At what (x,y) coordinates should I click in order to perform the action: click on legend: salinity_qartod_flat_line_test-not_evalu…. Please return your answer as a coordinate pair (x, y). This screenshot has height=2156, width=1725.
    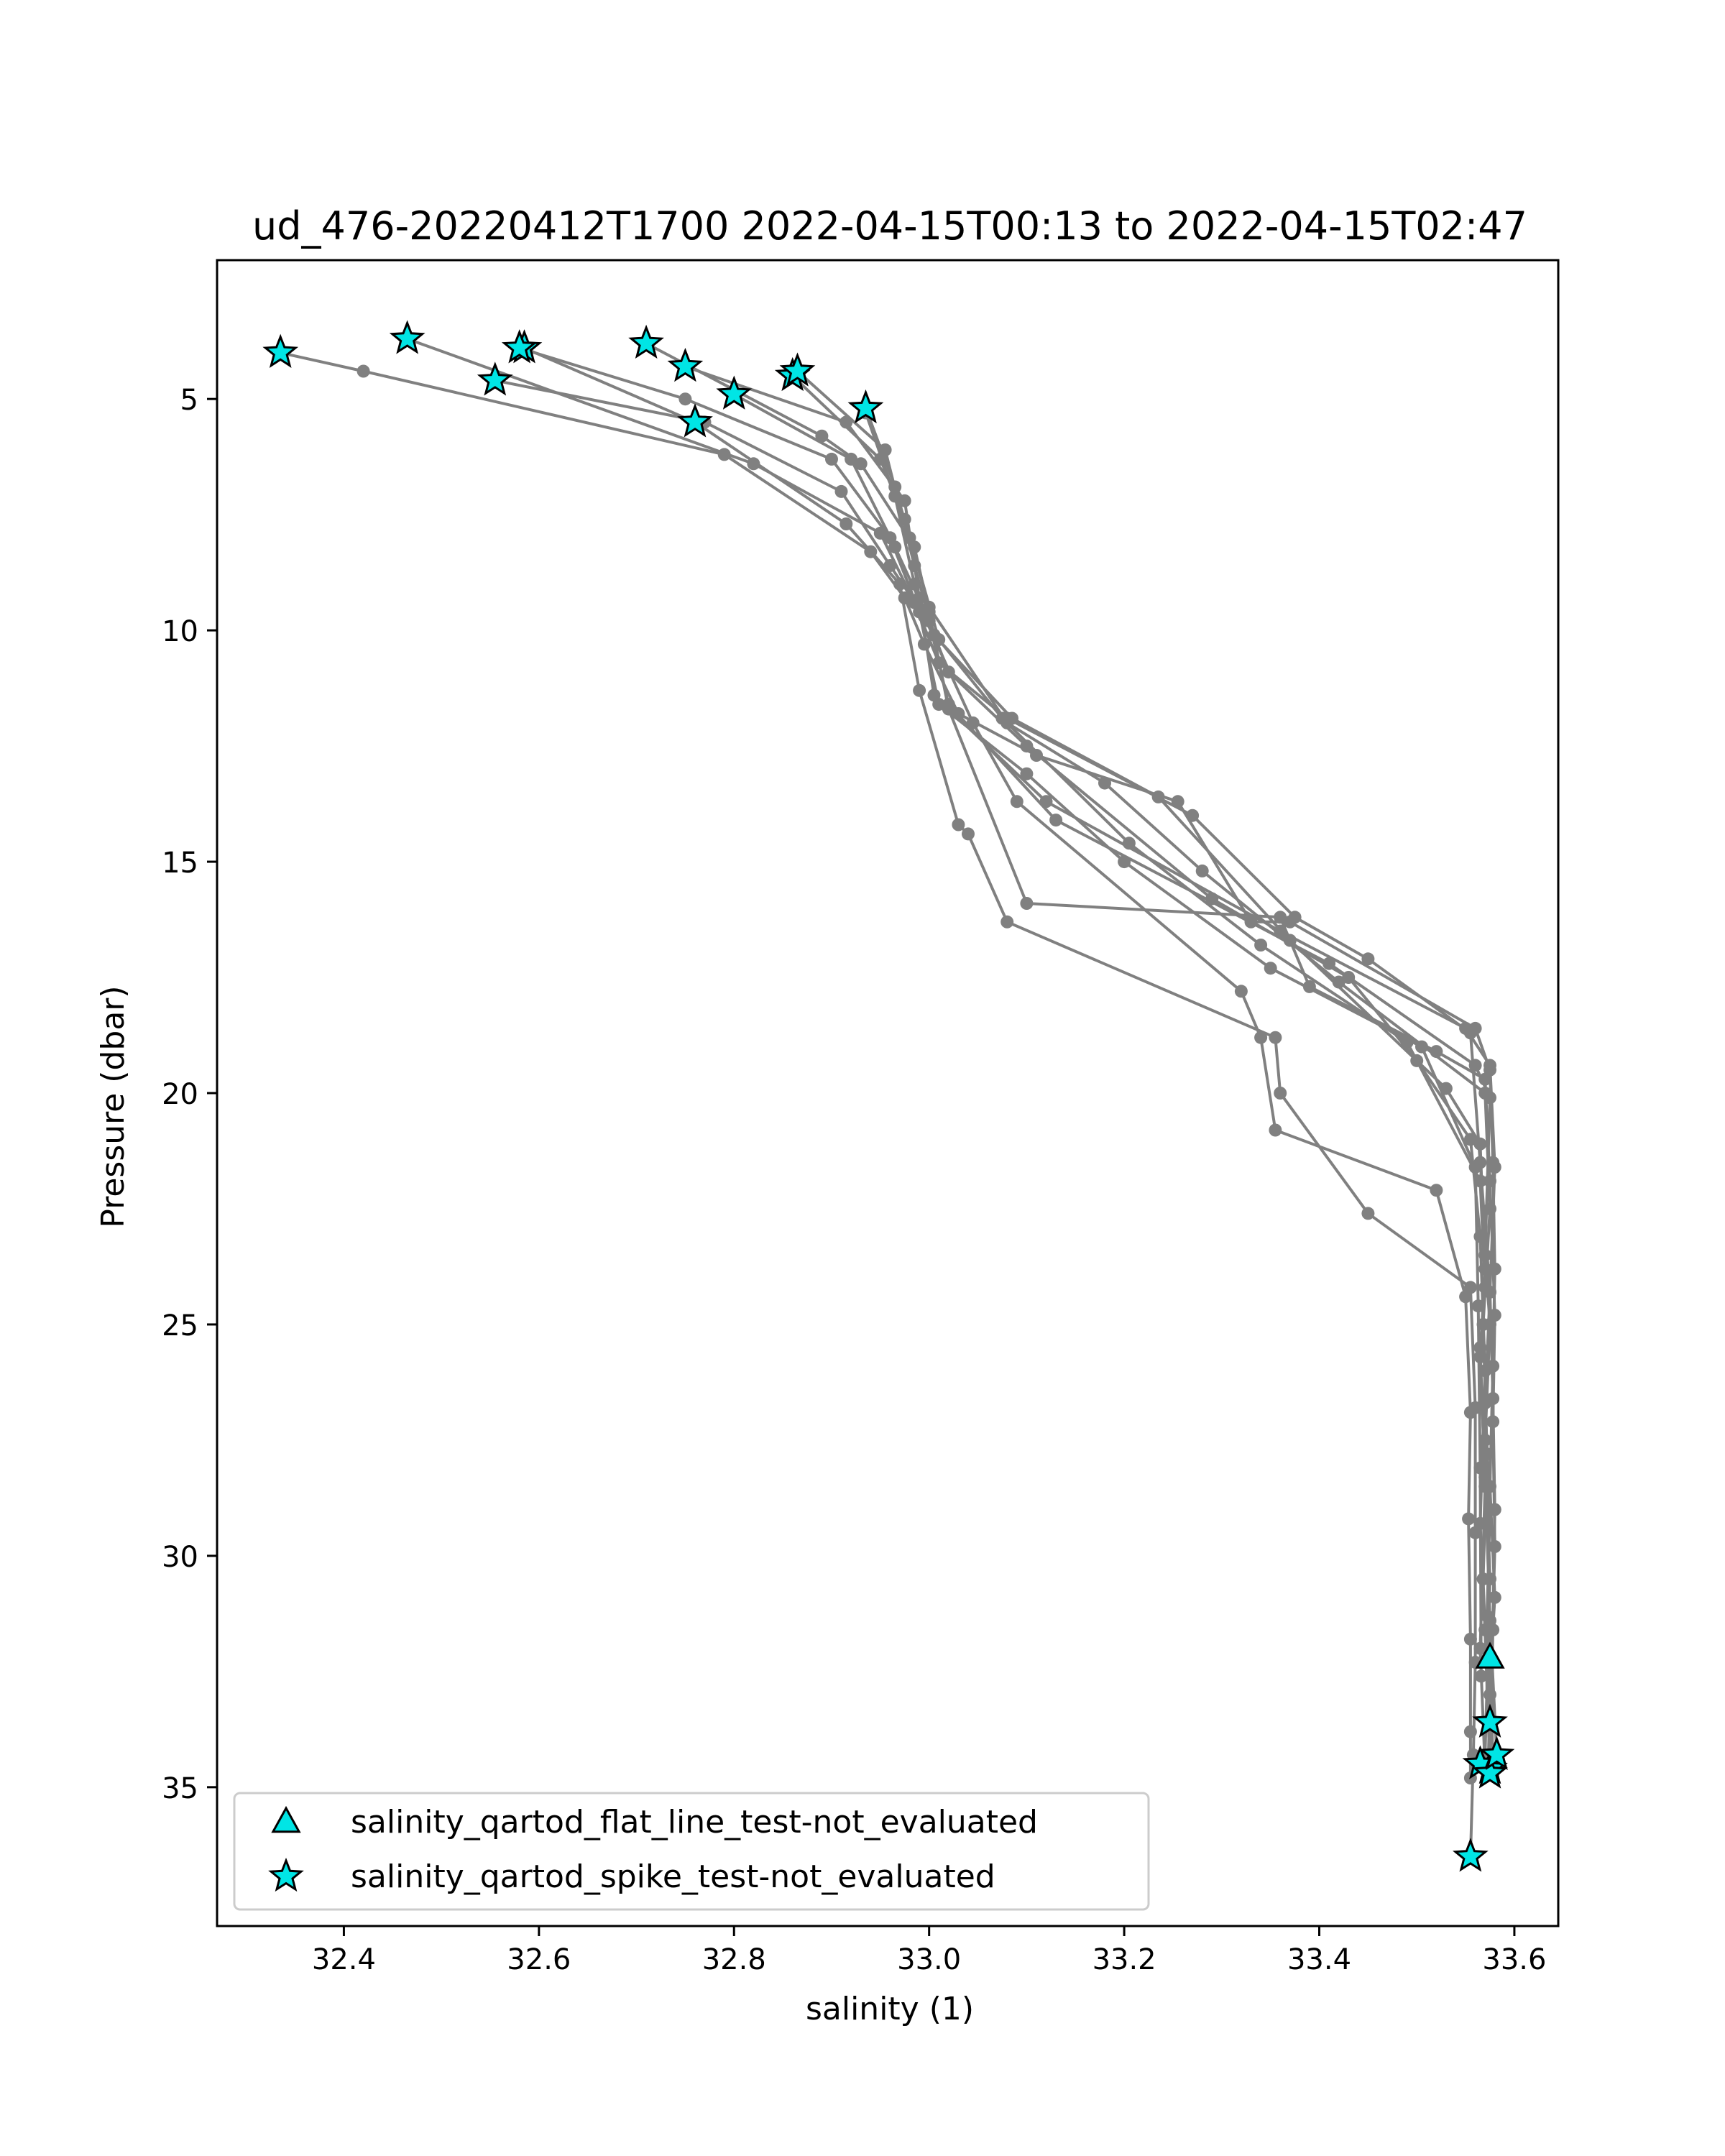
    Looking at the image, I should click on (691, 1851).